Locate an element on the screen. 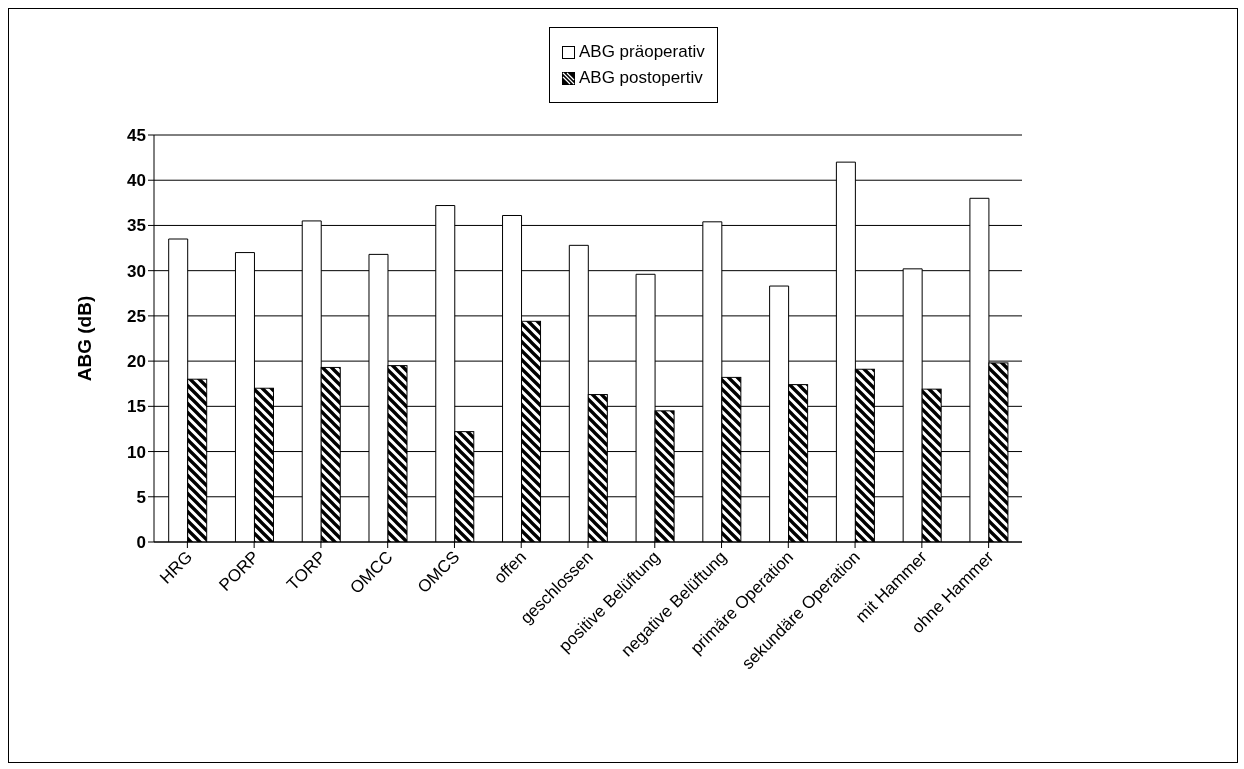 The height and width of the screenshot is (769, 1244). y-tick-label: 35 is located at coordinates (136, 226).